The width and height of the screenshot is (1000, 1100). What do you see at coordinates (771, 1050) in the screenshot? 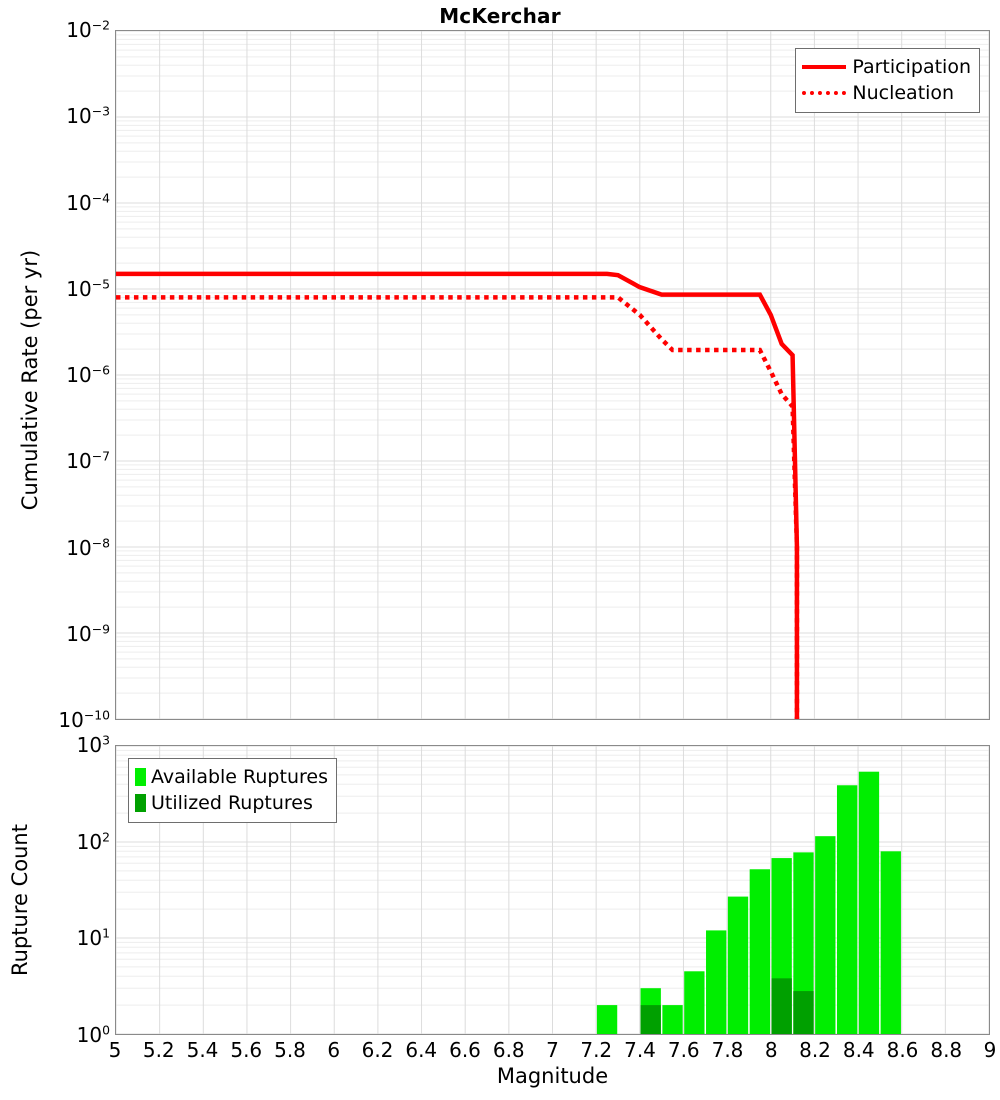
I see `x-tick-label: 8` at bounding box center [771, 1050].